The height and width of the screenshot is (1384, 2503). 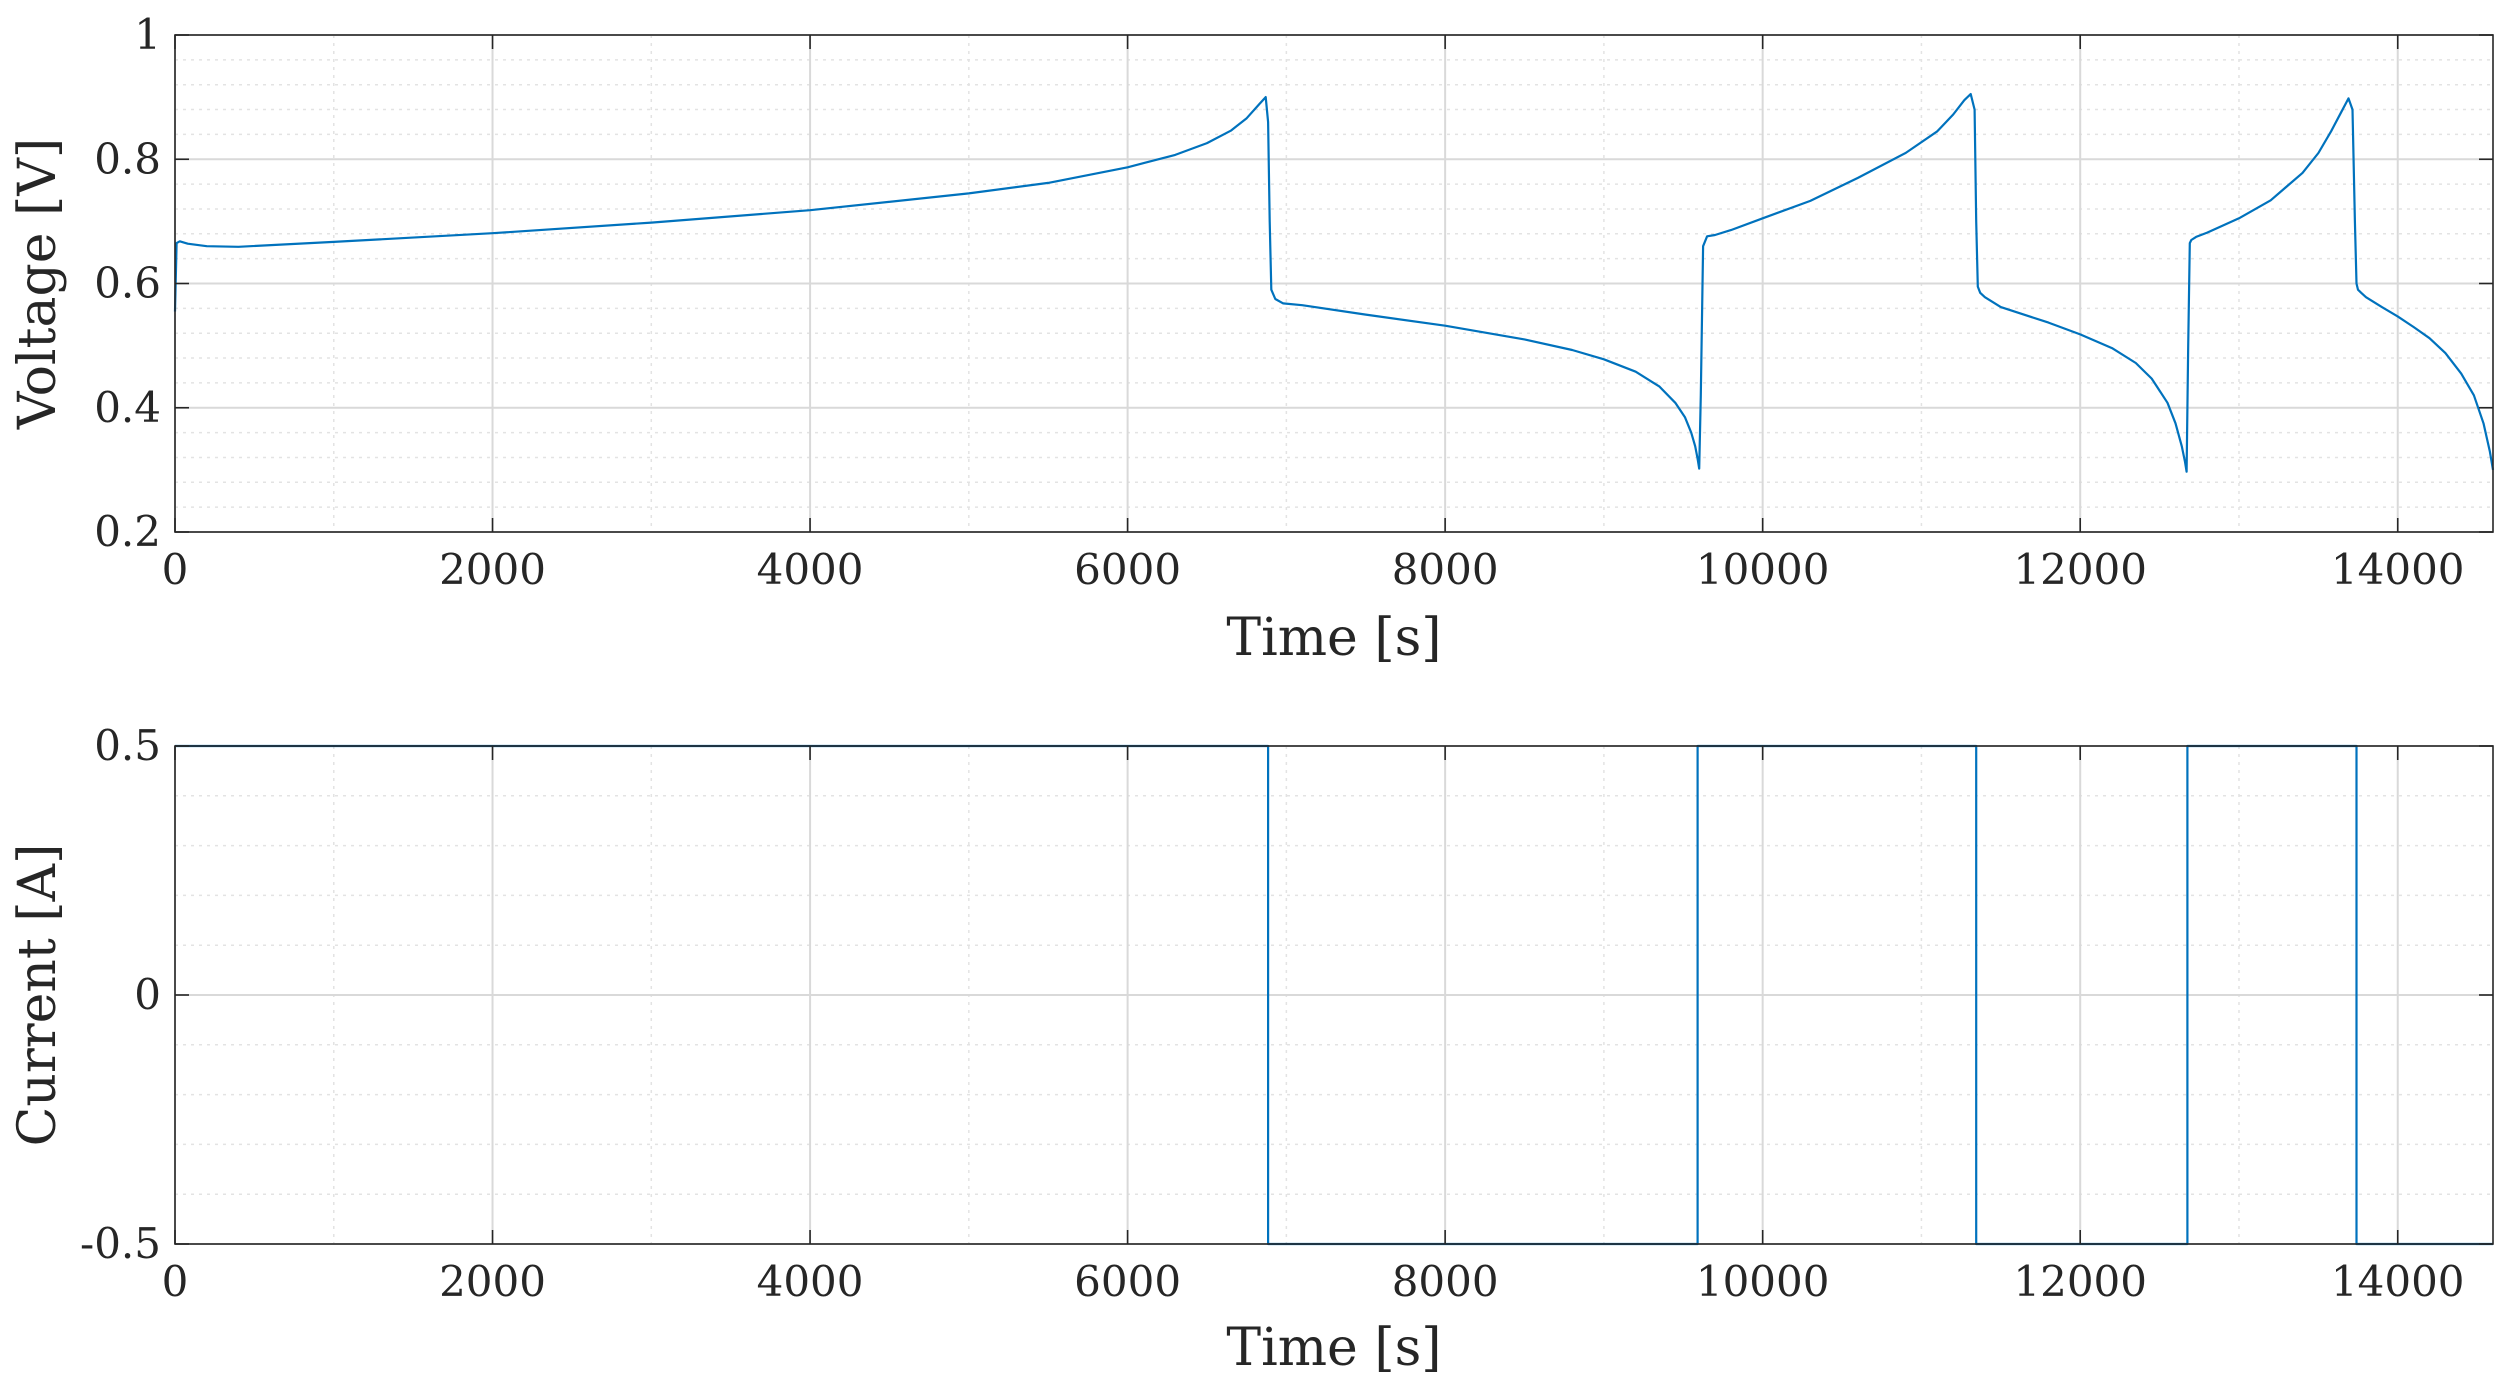 What do you see at coordinates (2398, 569) in the screenshot?
I see `voltage-x-tick-label: 14000` at bounding box center [2398, 569].